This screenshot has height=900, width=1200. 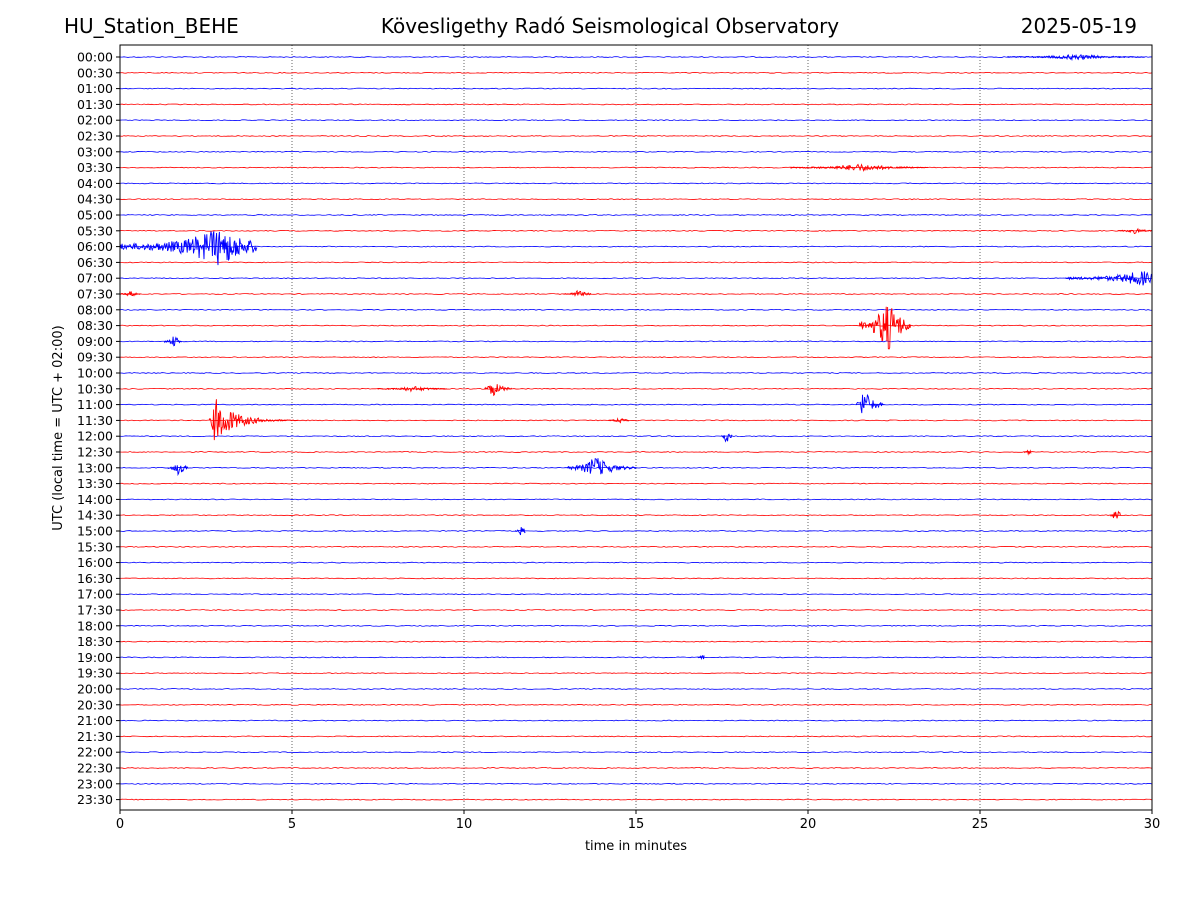 What do you see at coordinates (95, 578) in the screenshot?
I see `y-tick-label: 16:30` at bounding box center [95, 578].